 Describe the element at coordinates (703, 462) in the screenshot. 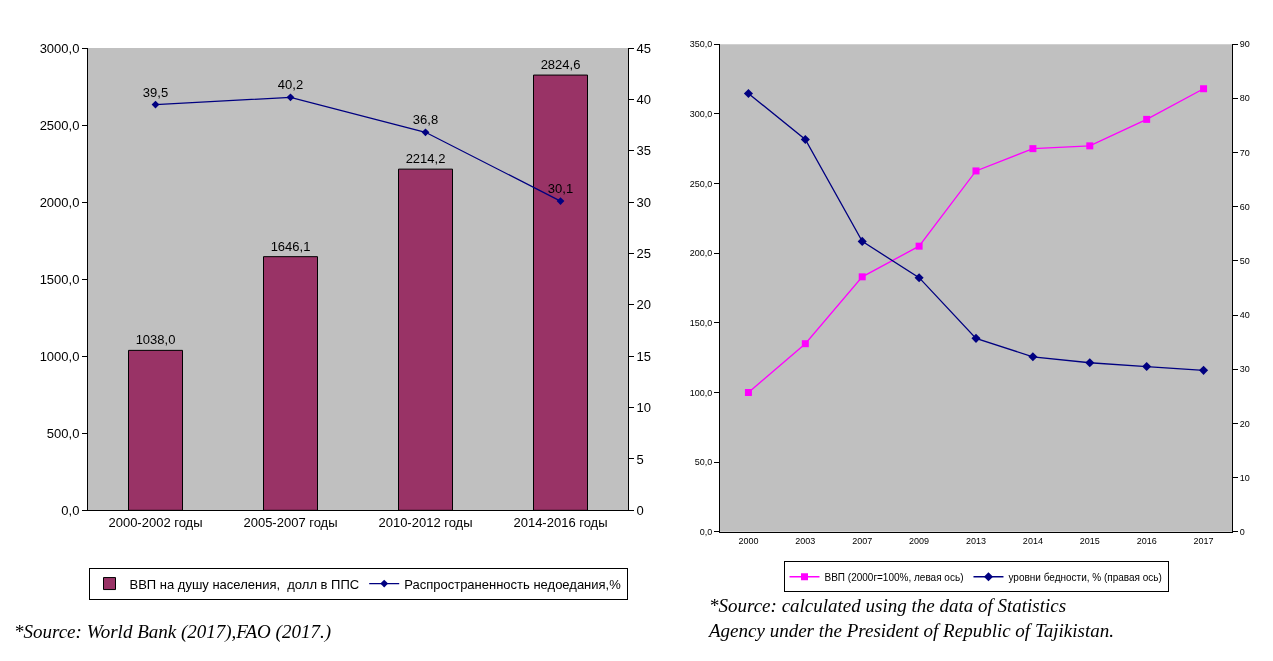

I see `y-tick-label: 50,0` at that location.